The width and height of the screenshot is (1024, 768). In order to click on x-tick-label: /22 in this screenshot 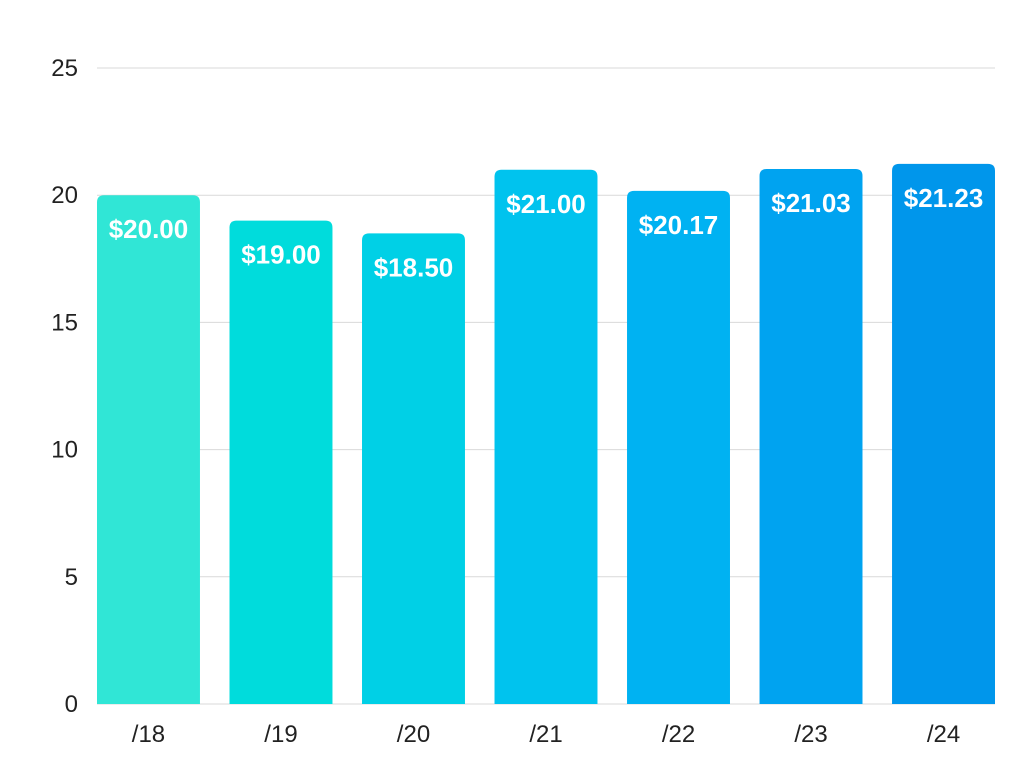, I will do `click(678, 734)`.